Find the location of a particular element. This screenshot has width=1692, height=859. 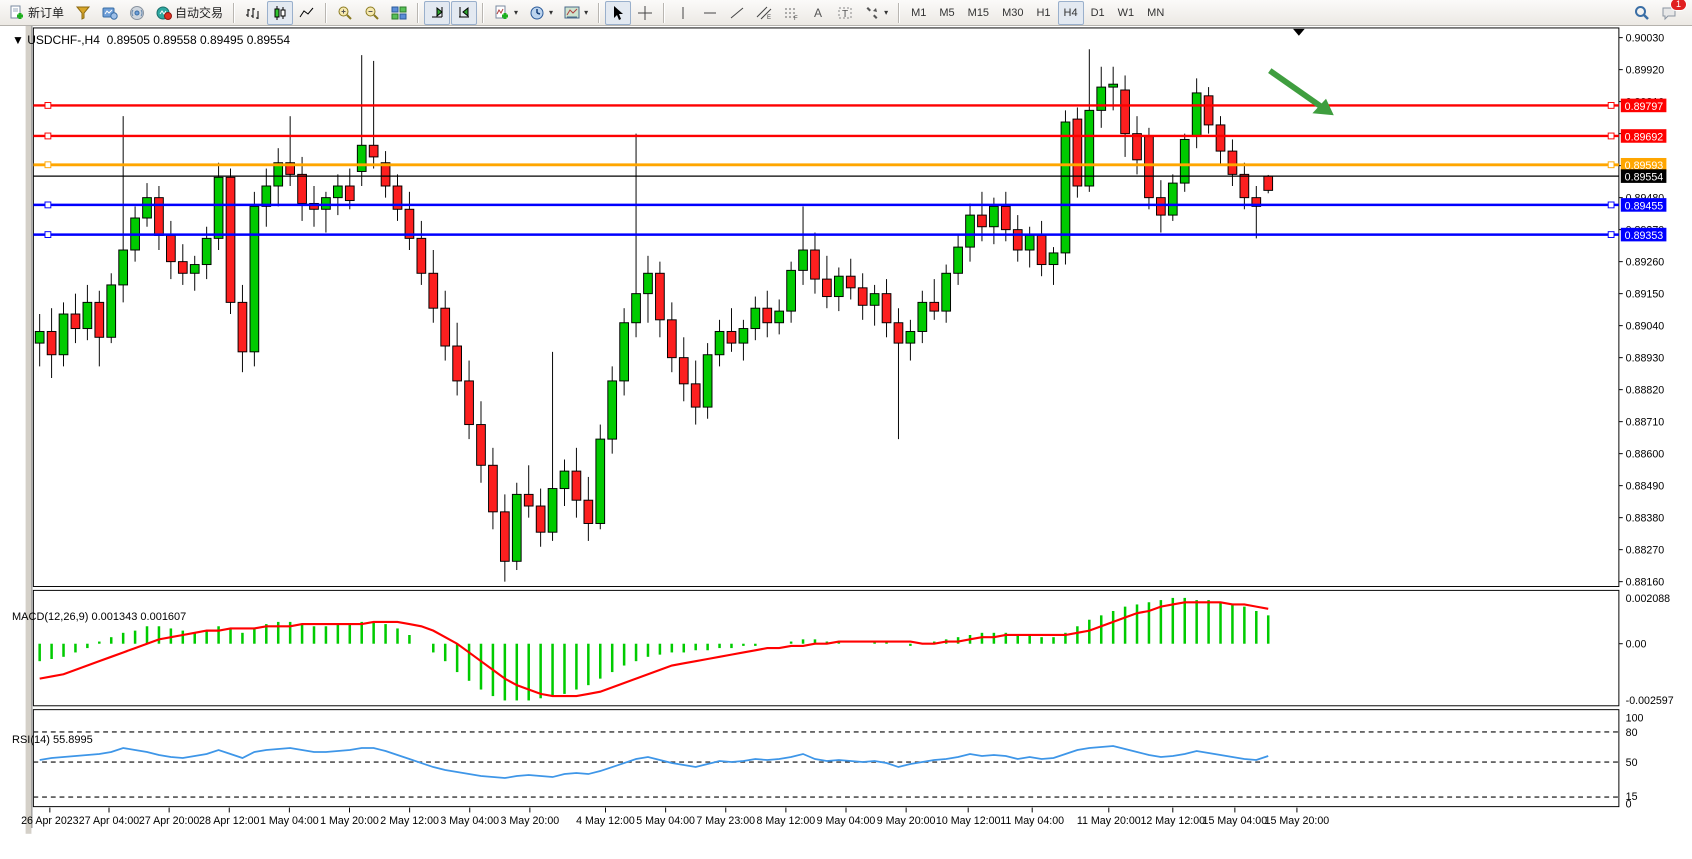

auto-scroll-button is located at coordinates (437, 12).